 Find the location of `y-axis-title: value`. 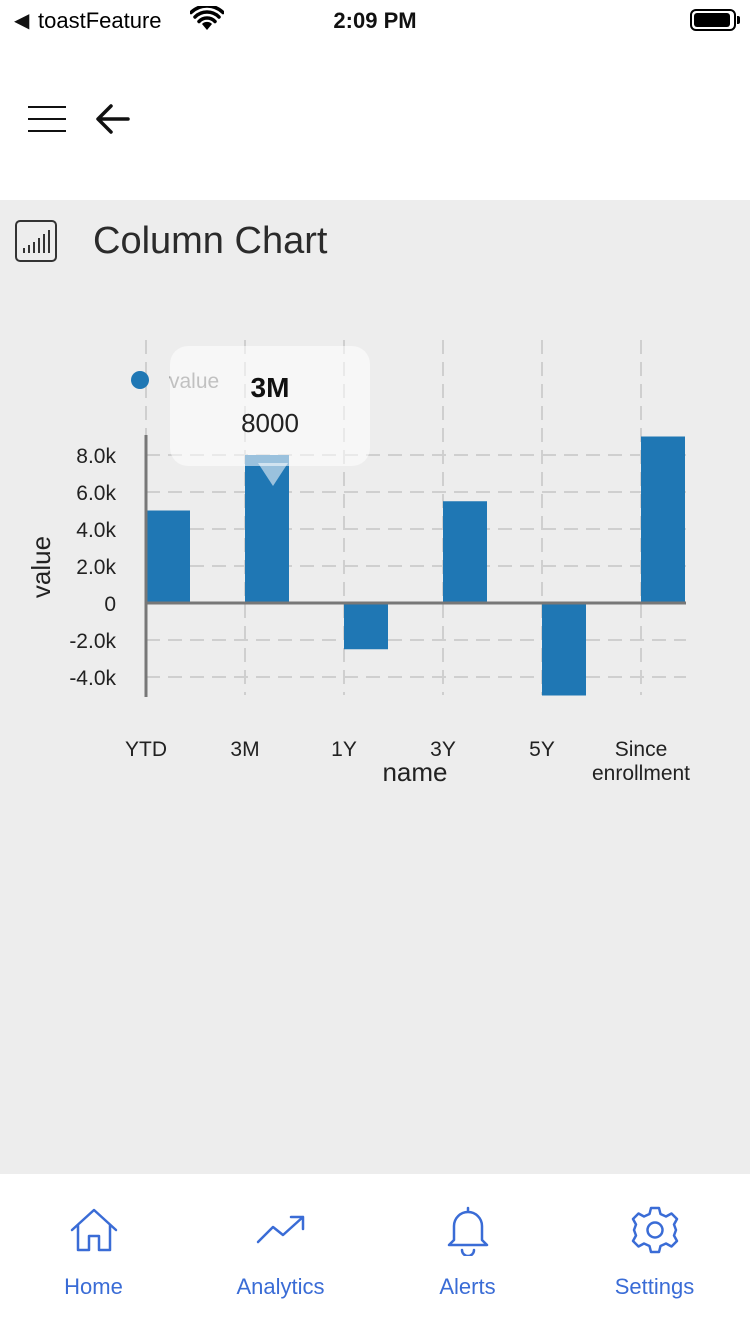

y-axis-title: value is located at coordinates (41, 567).